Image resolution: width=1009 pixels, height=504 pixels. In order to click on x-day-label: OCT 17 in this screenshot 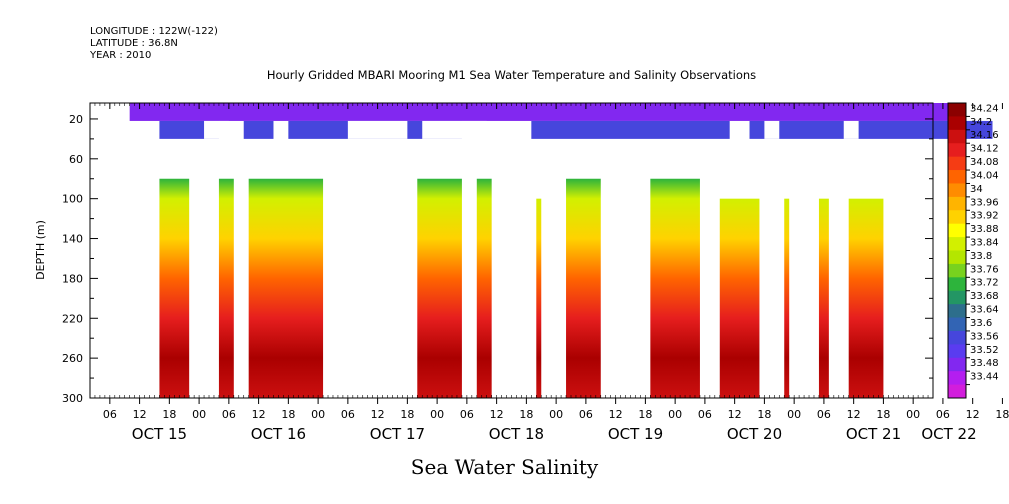, I will do `click(397, 434)`.